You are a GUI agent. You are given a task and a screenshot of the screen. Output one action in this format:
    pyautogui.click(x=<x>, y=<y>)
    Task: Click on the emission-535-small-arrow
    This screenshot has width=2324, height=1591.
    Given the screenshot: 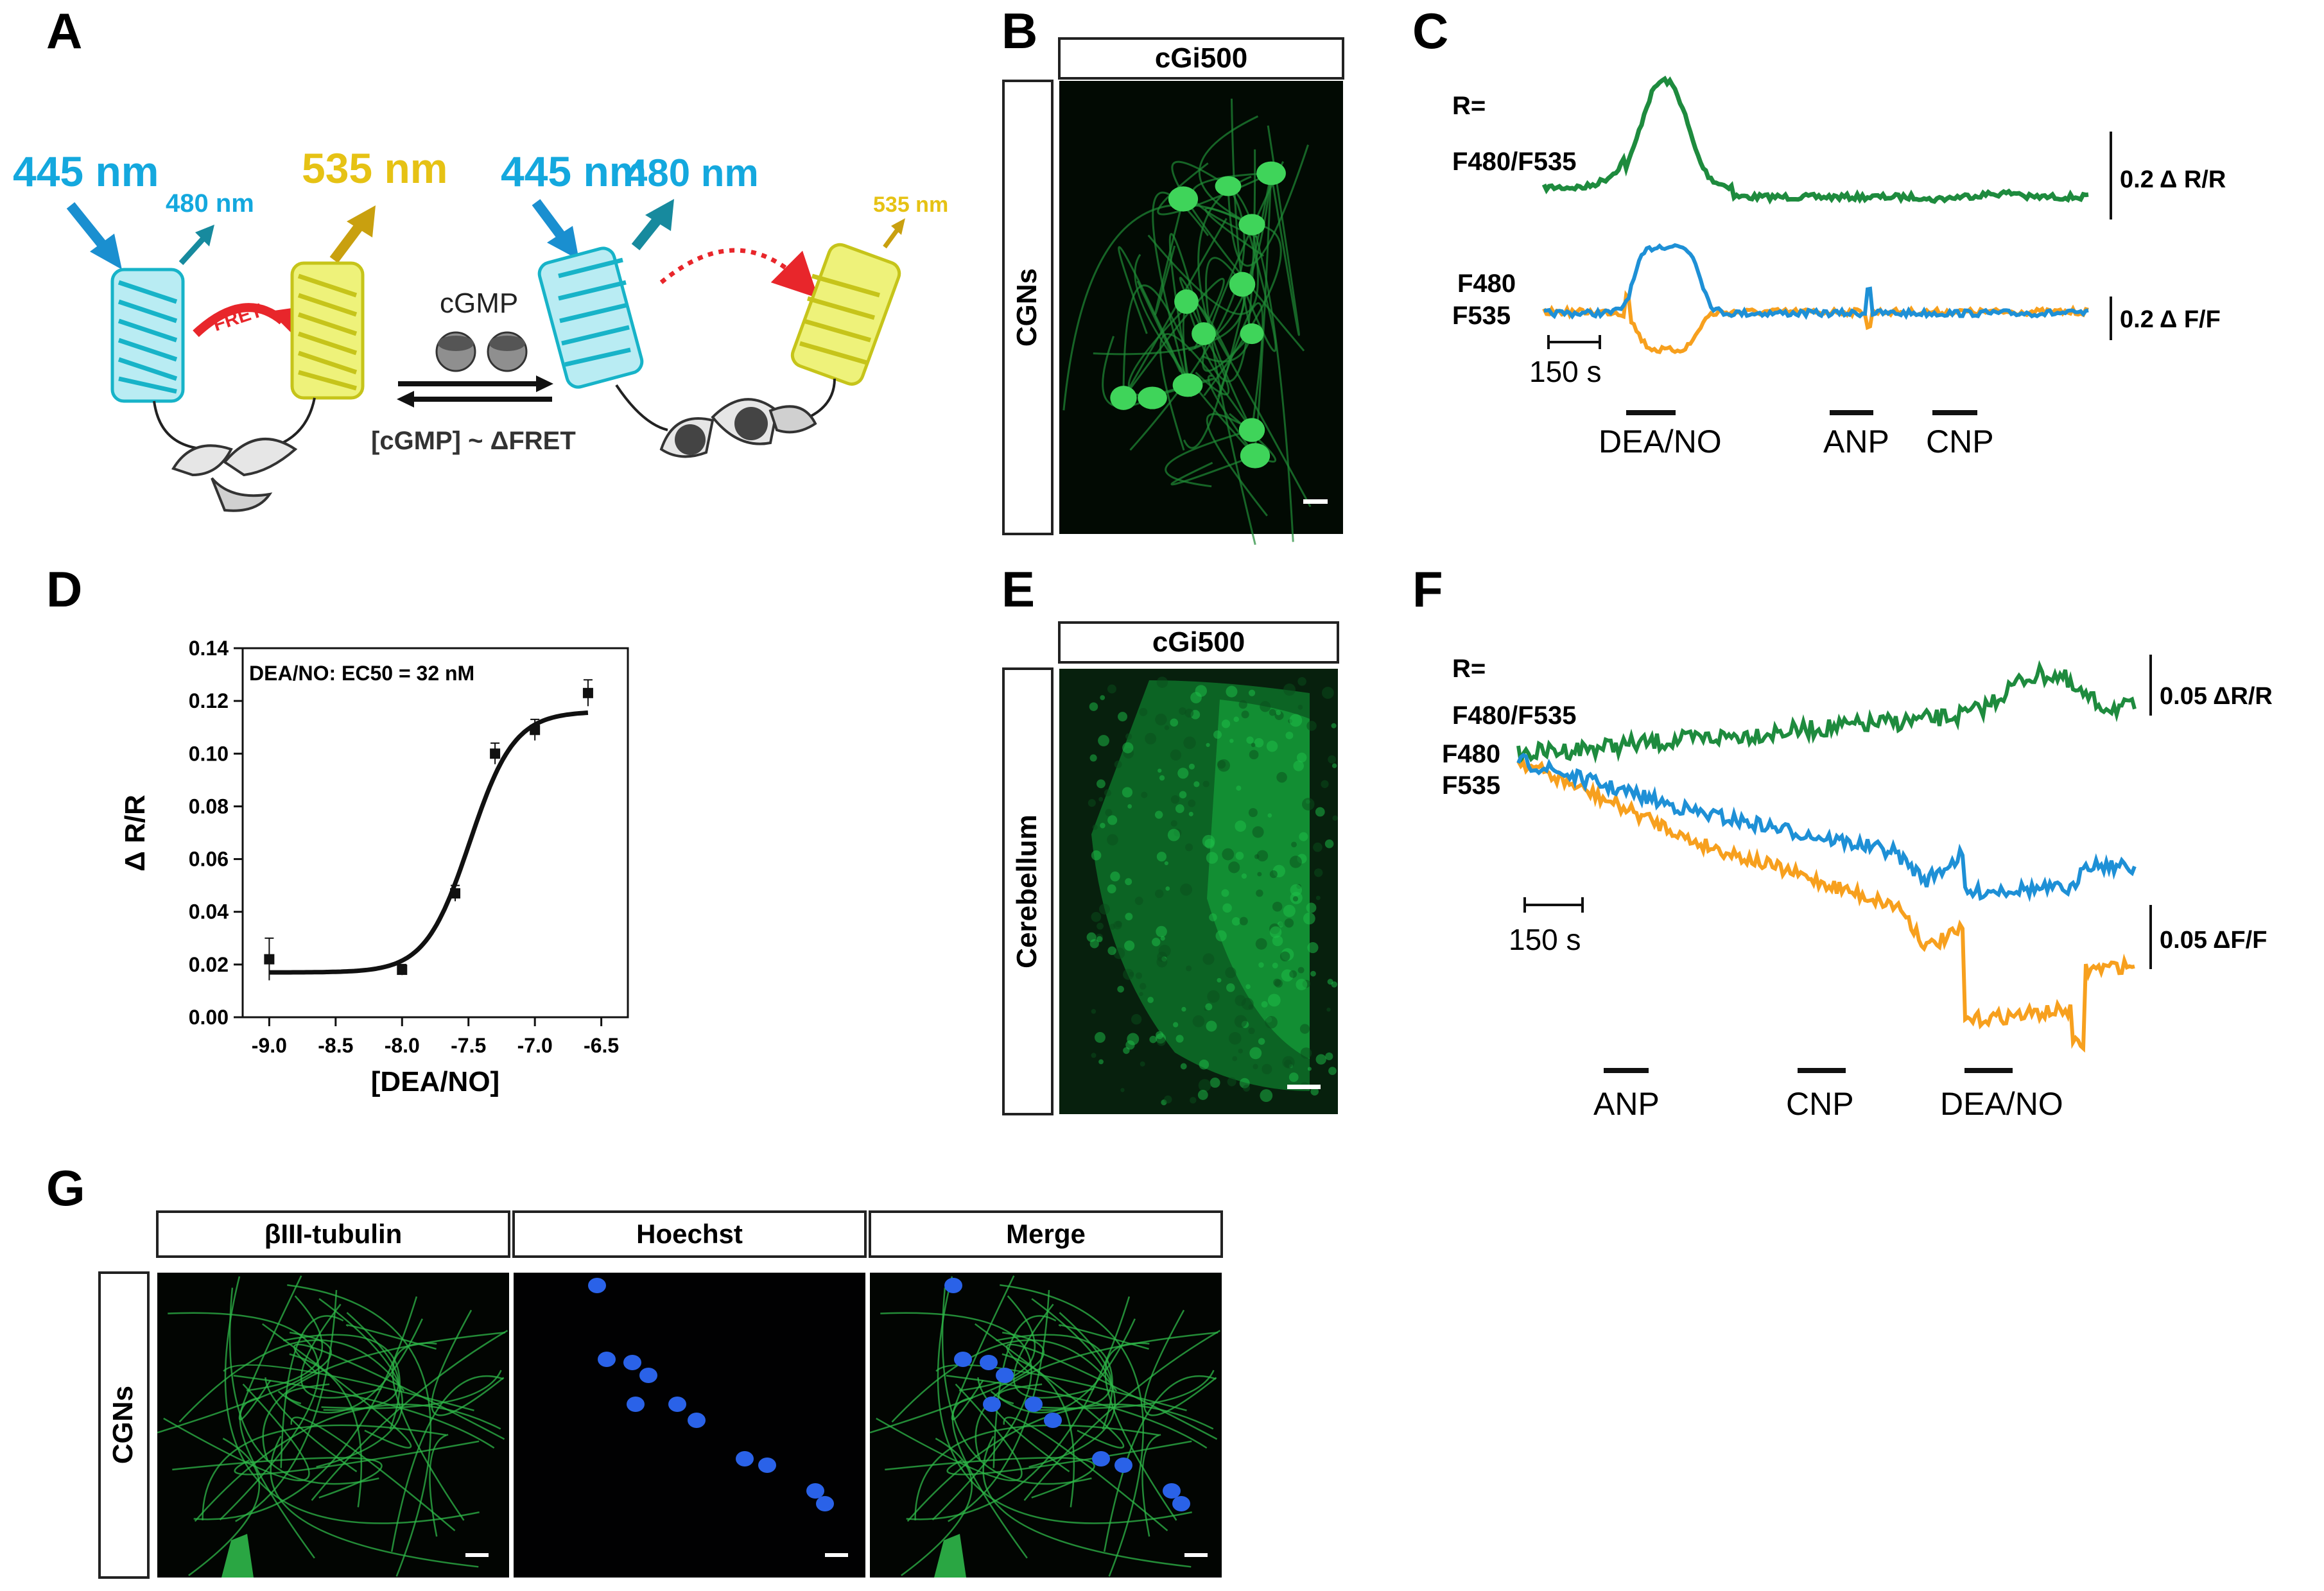 What is the action you would take?
    pyautogui.click(x=892, y=238)
    